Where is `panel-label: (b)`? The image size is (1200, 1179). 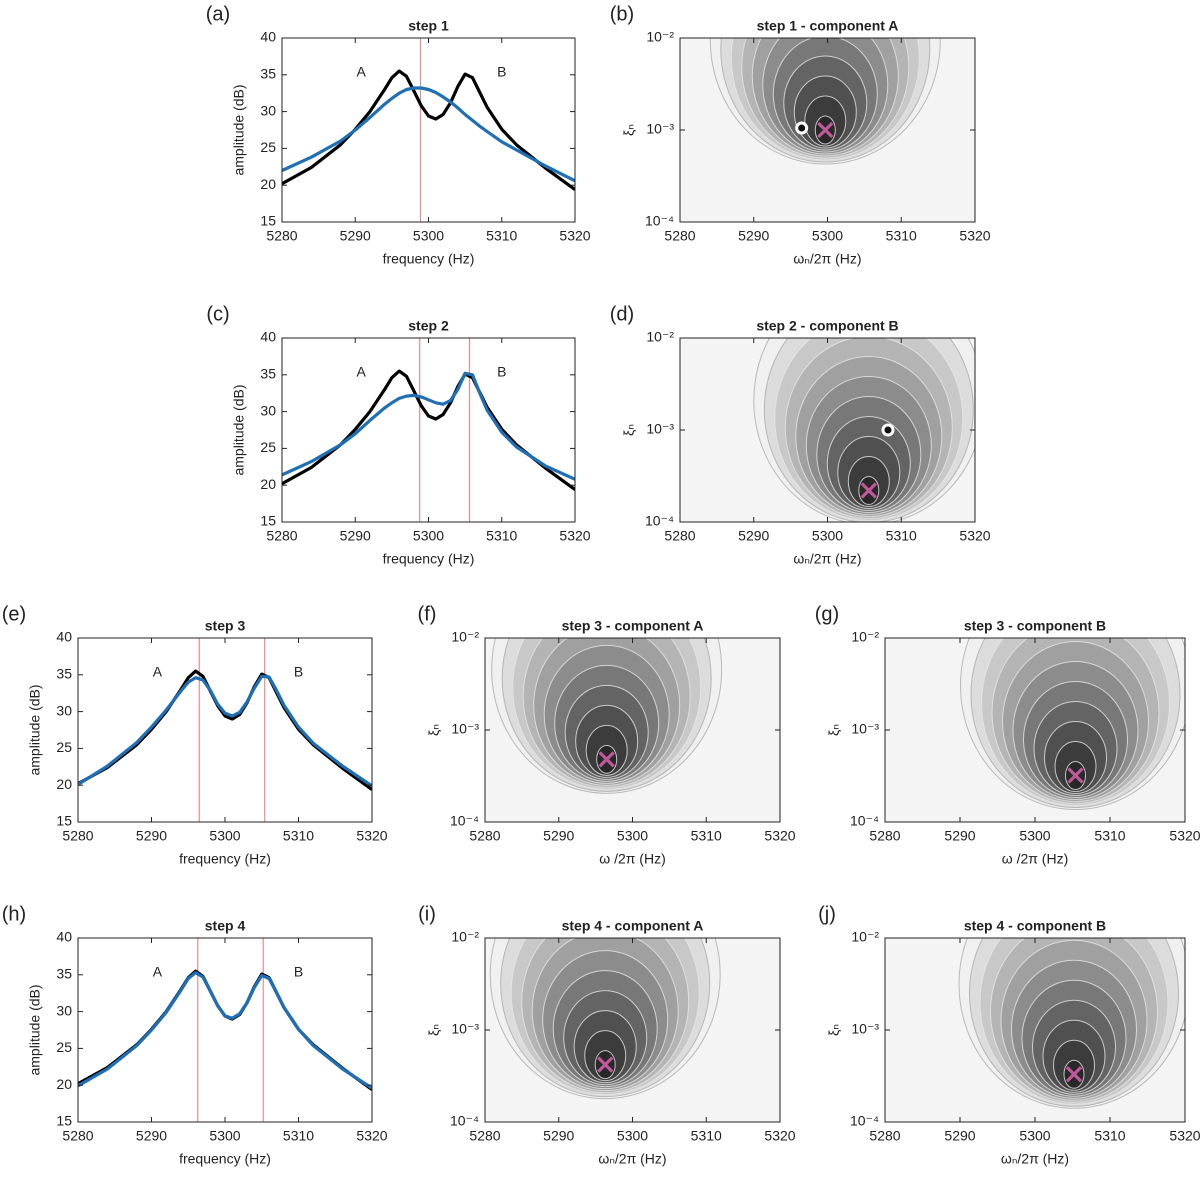 panel-label: (b) is located at coordinates (622, 14).